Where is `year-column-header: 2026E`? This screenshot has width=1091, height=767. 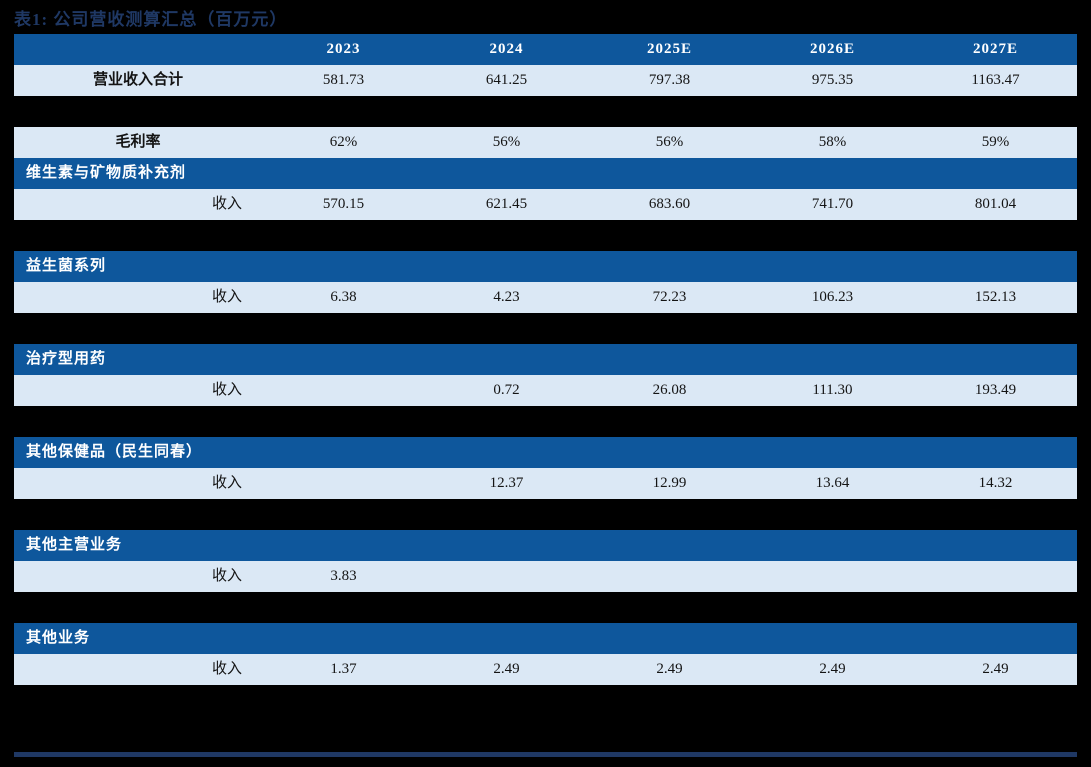
year-column-header: 2026E is located at coordinates (832, 49).